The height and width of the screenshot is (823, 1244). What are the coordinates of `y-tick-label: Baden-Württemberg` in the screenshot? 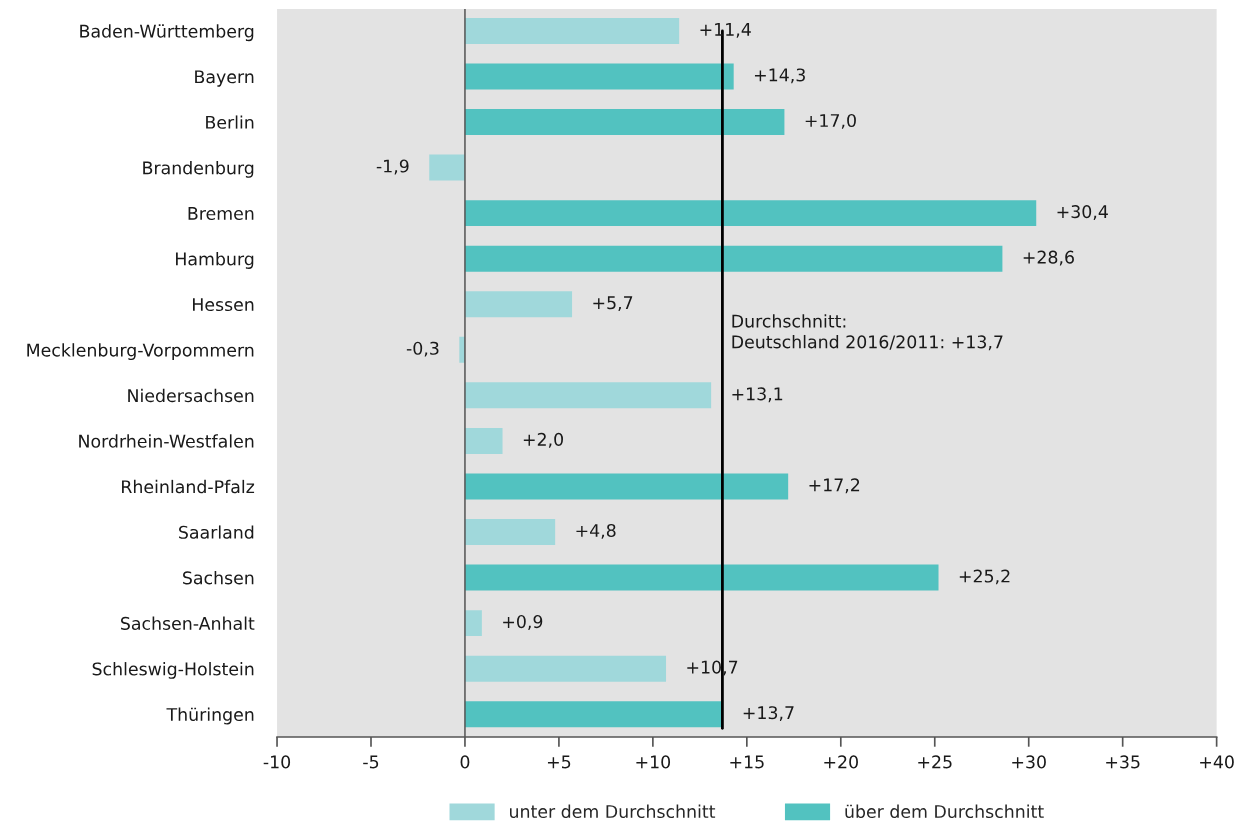 It's located at (167, 33).